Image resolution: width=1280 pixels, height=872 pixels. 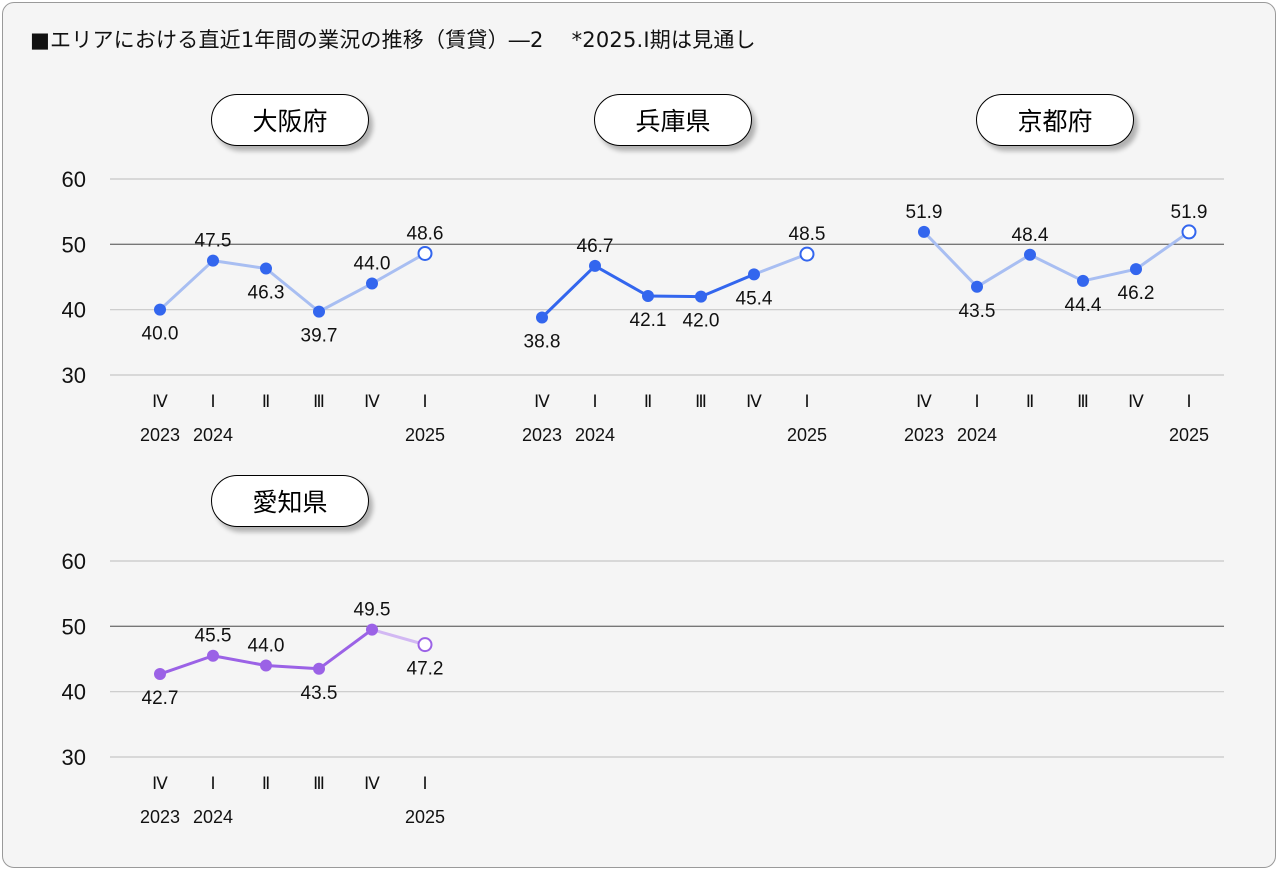 What do you see at coordinates (319, 336) in the screenshot?
I see `data-label: 39.7` at bounding box center [319, 336].